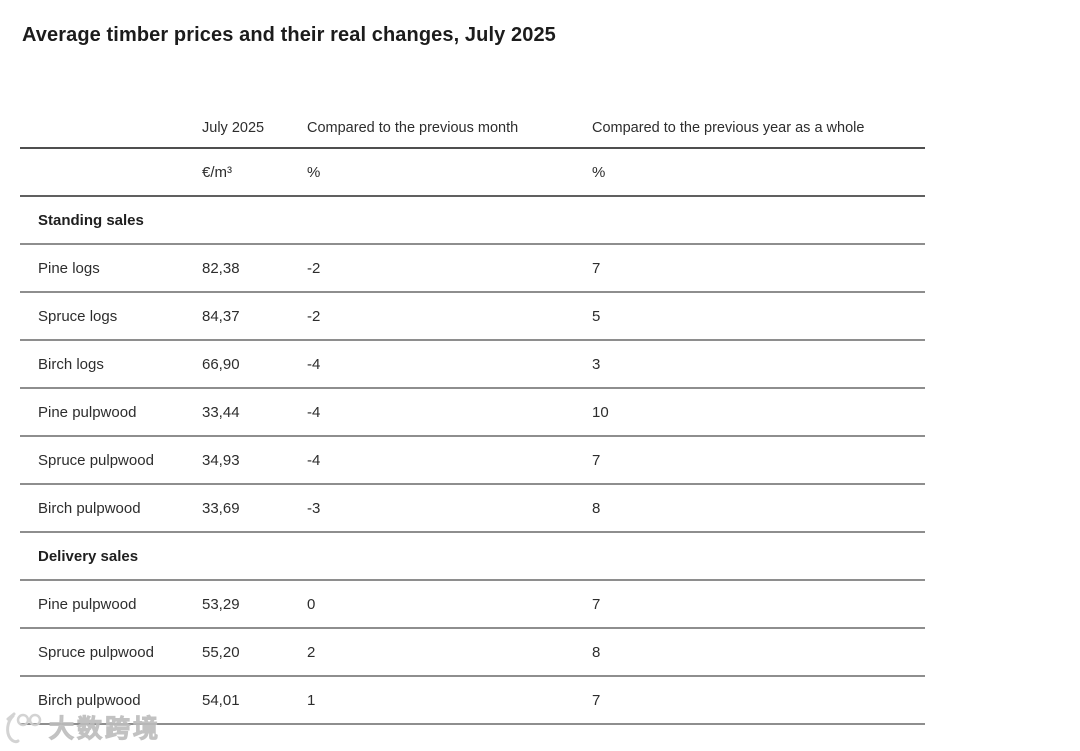  What do you see at coordinates (758, 172) in the screenshot?
I see `unit-percent-year: %` at bounding box center [758, 172].